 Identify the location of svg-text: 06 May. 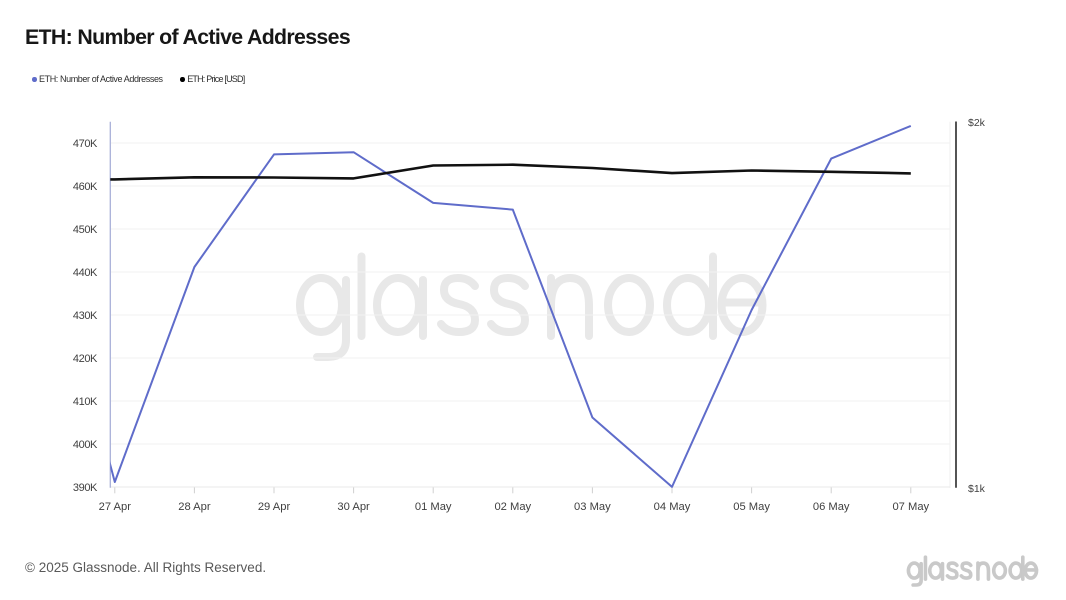
(831, 507).